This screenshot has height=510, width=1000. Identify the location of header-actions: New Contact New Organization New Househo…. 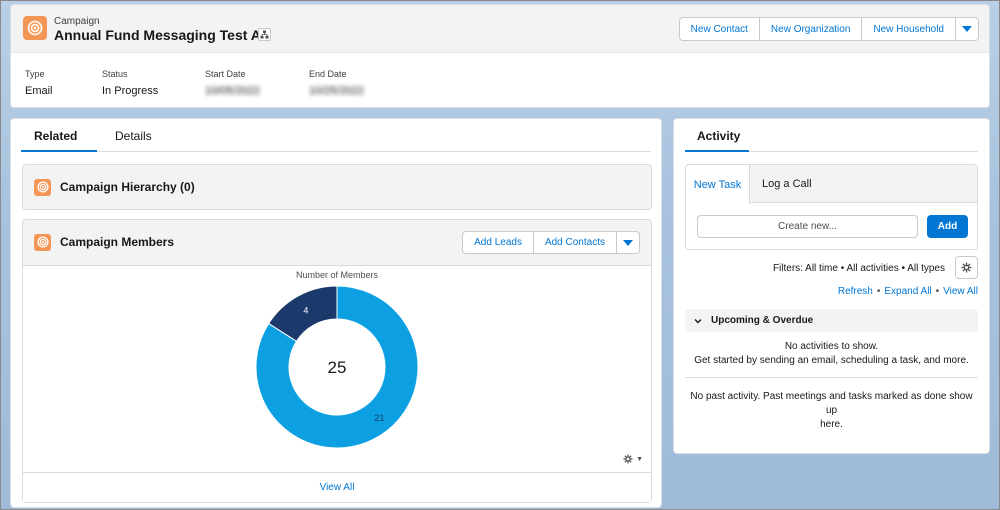
(828, 29).